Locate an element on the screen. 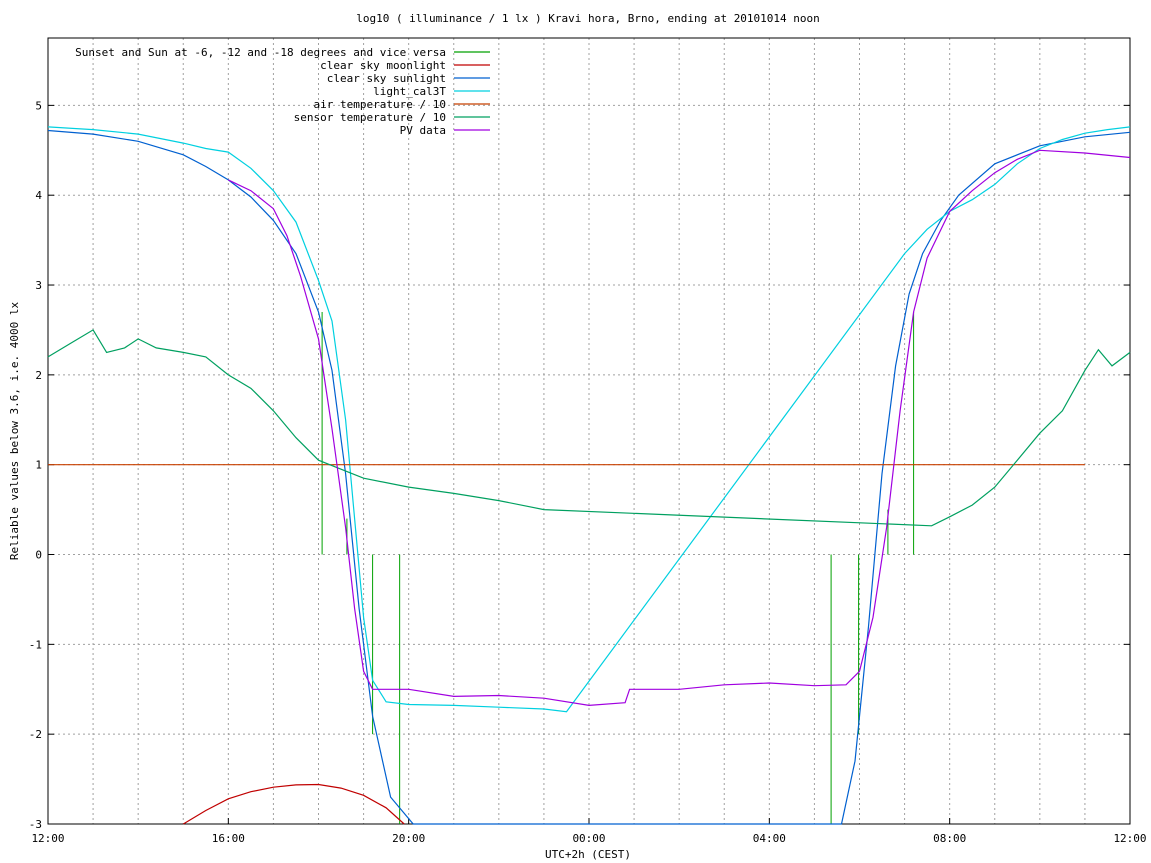 The image size is (1151, 863). x-tick-label: 04:00 is located at coordinates (769, 838).